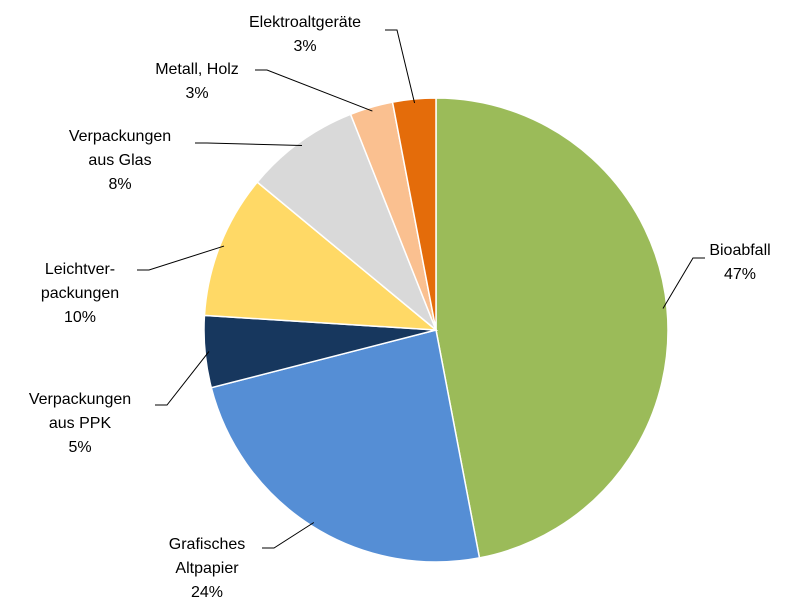  What do you see at coordinates (119, 160) in the screenshot?
I see `label-line: aus Glas` at bounding box center [119, 160].